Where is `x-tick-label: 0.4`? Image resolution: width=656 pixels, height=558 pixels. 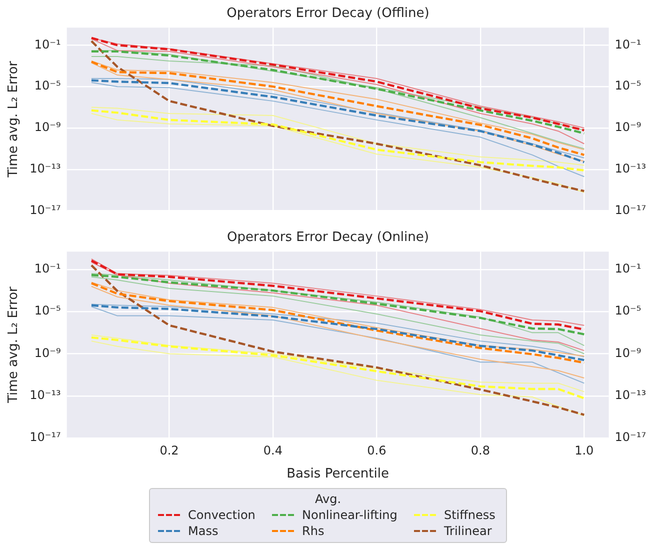 x-tick-label: 0.4 is located at coordinates (273, 450).